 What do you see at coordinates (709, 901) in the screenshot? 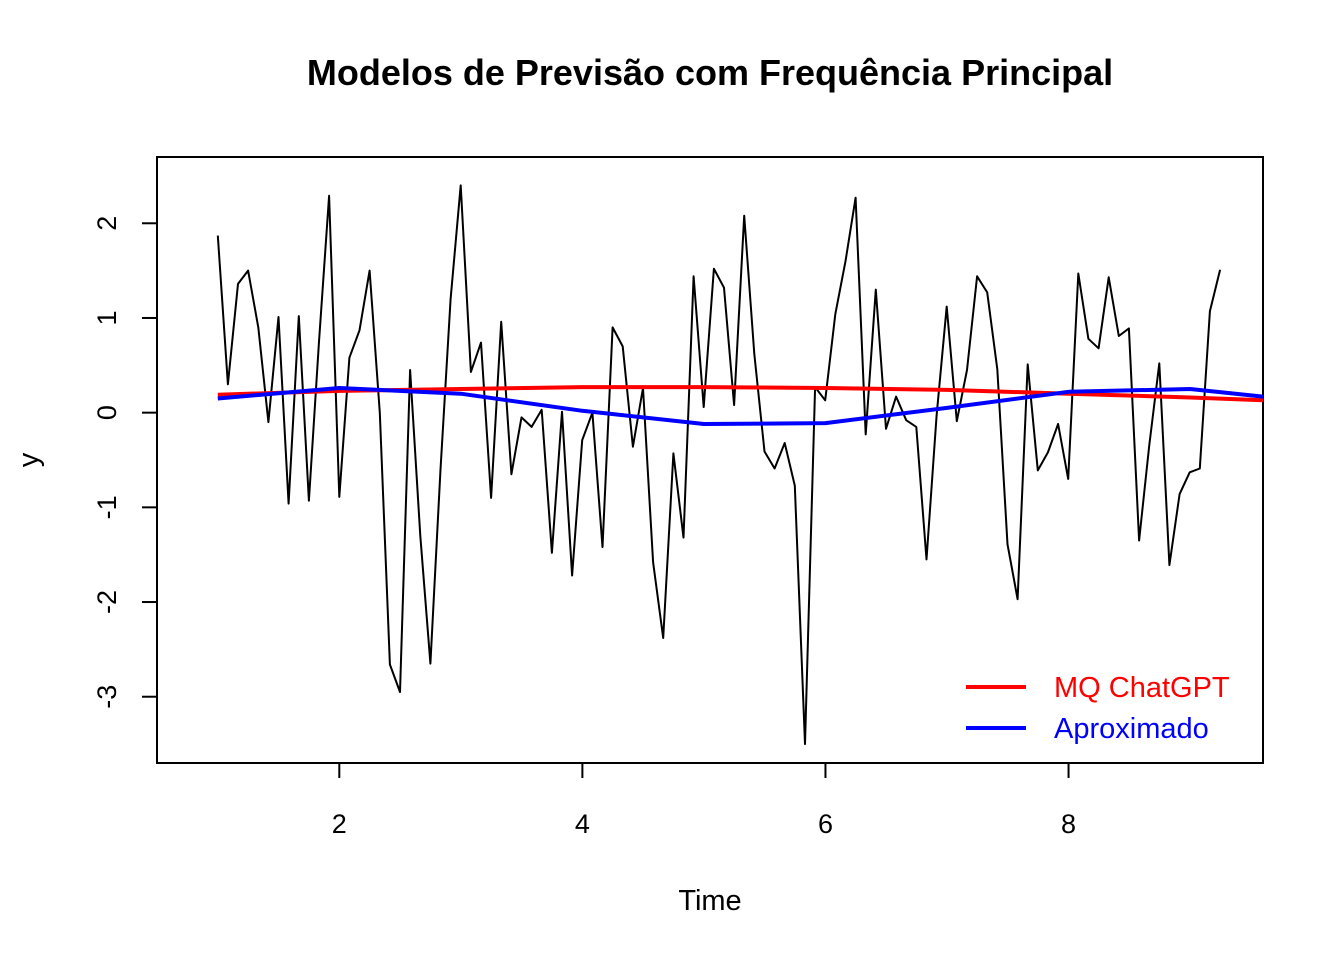
I see `x-axis-label: Time` at bounding box center [709, 901].